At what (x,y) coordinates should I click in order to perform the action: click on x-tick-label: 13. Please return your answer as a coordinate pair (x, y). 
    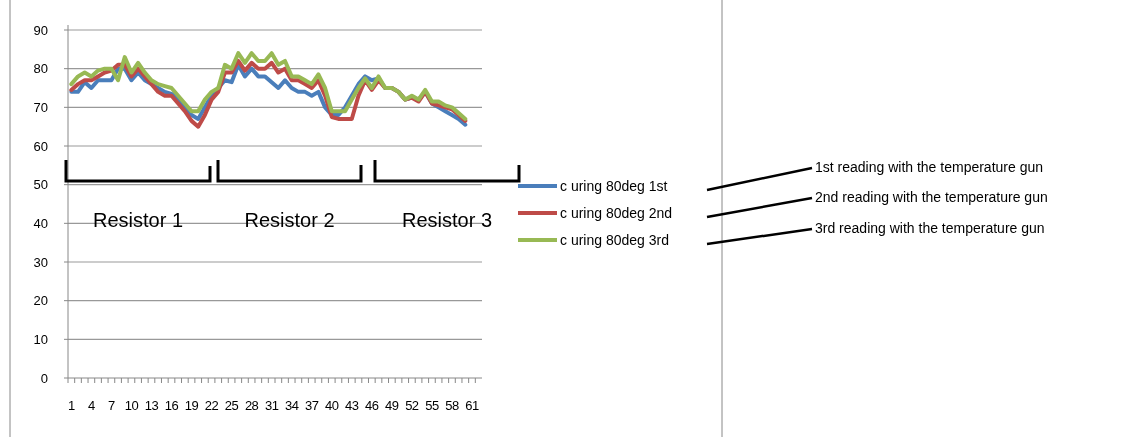
    Looking at the image, I should click on (151, 405).